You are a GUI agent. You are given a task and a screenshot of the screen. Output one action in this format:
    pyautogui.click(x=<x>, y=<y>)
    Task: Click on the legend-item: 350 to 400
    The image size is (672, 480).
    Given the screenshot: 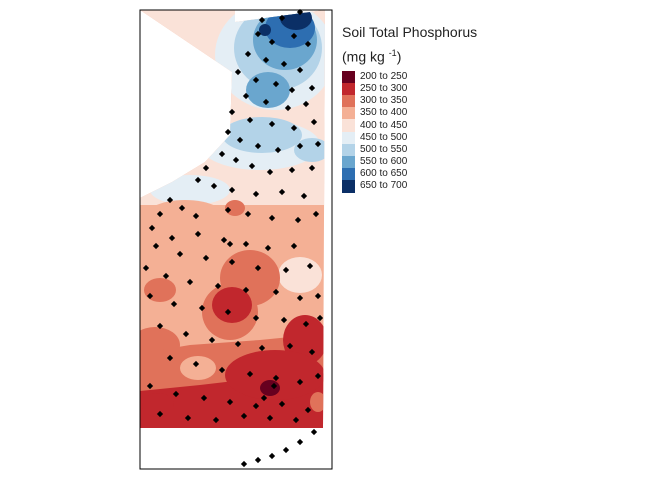 What is the action you would take?
    pyautogui.click(x=409, y=113)
    